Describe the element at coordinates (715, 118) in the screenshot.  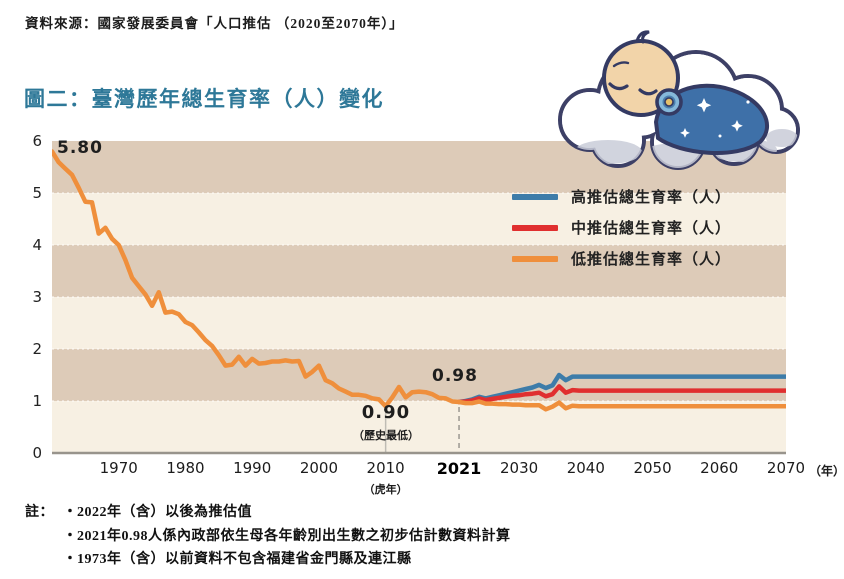
I see `pajama-stars` at that location.